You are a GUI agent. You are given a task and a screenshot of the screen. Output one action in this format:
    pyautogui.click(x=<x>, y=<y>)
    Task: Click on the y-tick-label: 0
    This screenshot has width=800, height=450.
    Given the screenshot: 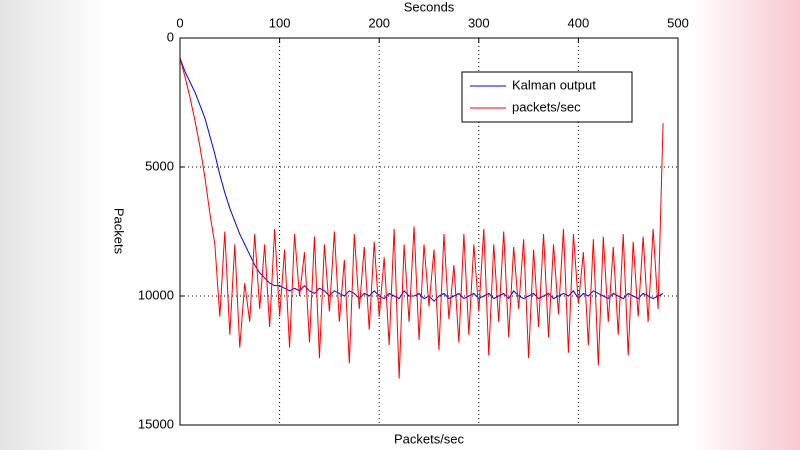 What is the action you would take?
    pyautogui.click(x=170, y=36)
    